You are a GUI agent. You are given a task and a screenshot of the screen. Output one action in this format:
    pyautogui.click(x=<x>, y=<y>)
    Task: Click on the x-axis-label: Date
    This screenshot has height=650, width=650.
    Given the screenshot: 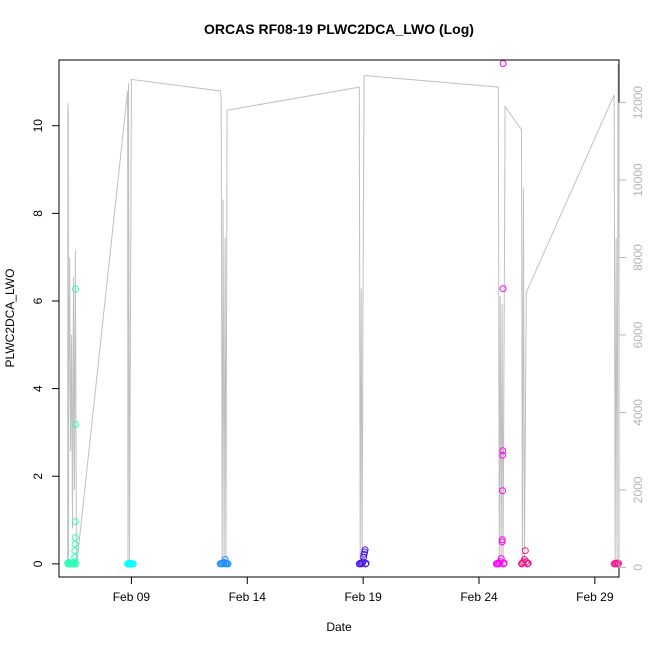 What is the action you would take?
    pyautogui.click(x=339, y=627)
    